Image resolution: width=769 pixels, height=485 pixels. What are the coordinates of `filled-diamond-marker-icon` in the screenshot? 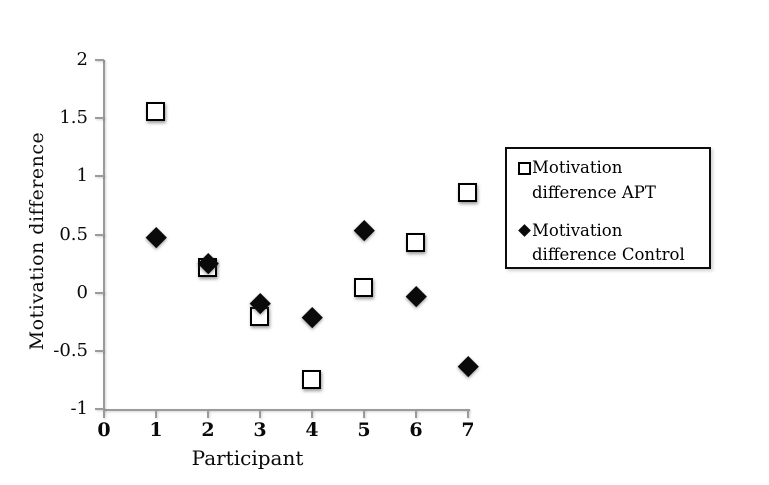 It's located at (524, 230).